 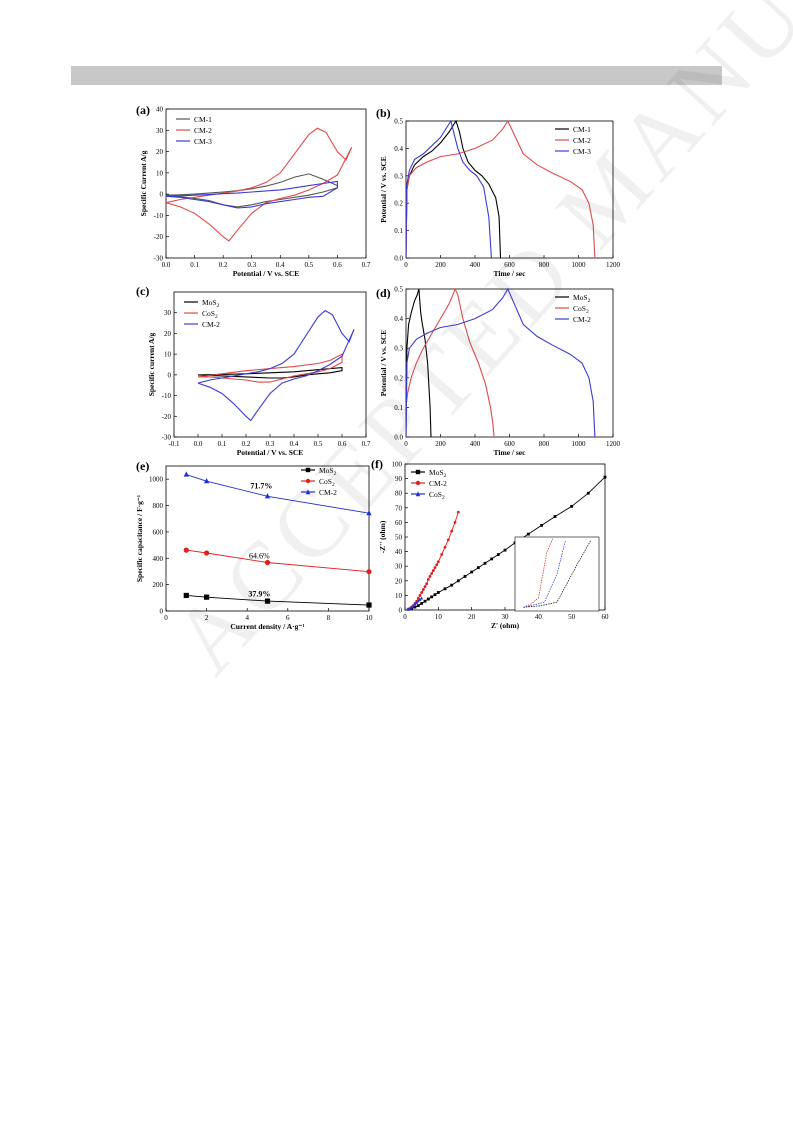 What do you see at coordinates (158, 559) in the screenshot?
I see `y-tick-label: 400` at bounding box center [158, 559].